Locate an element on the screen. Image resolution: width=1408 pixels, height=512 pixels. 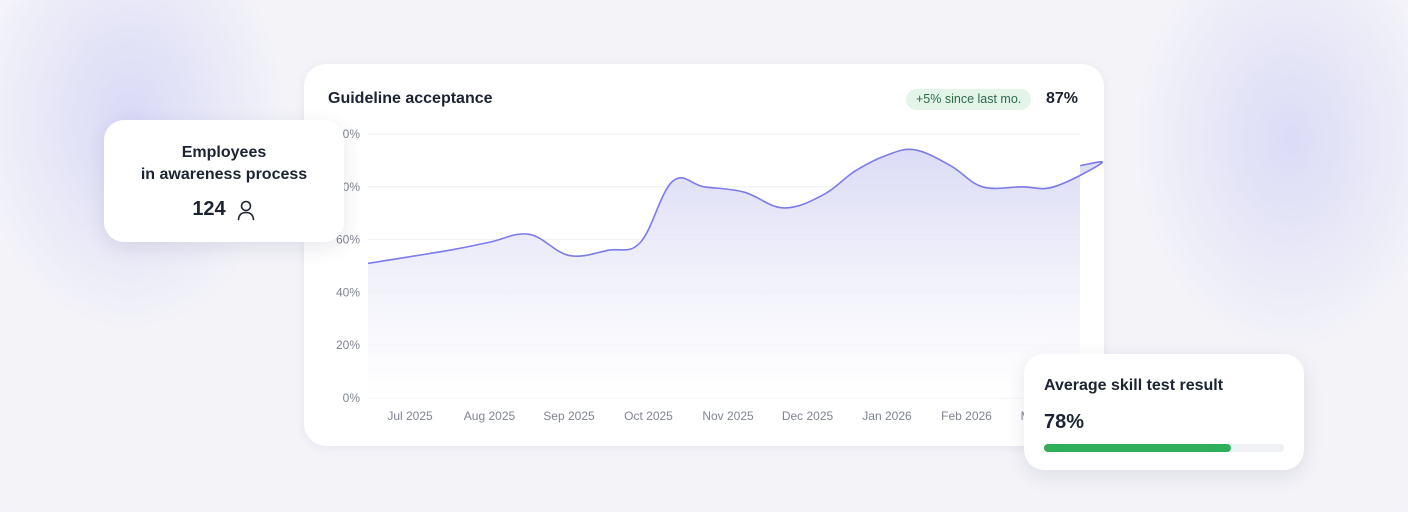
employees-title-line2: in awareness process is located at coordinates (224, 174).